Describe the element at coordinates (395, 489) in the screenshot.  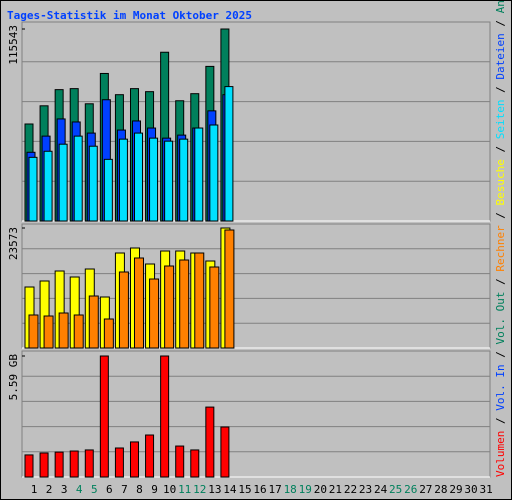
I see `x-tick-label: 25` at that location.